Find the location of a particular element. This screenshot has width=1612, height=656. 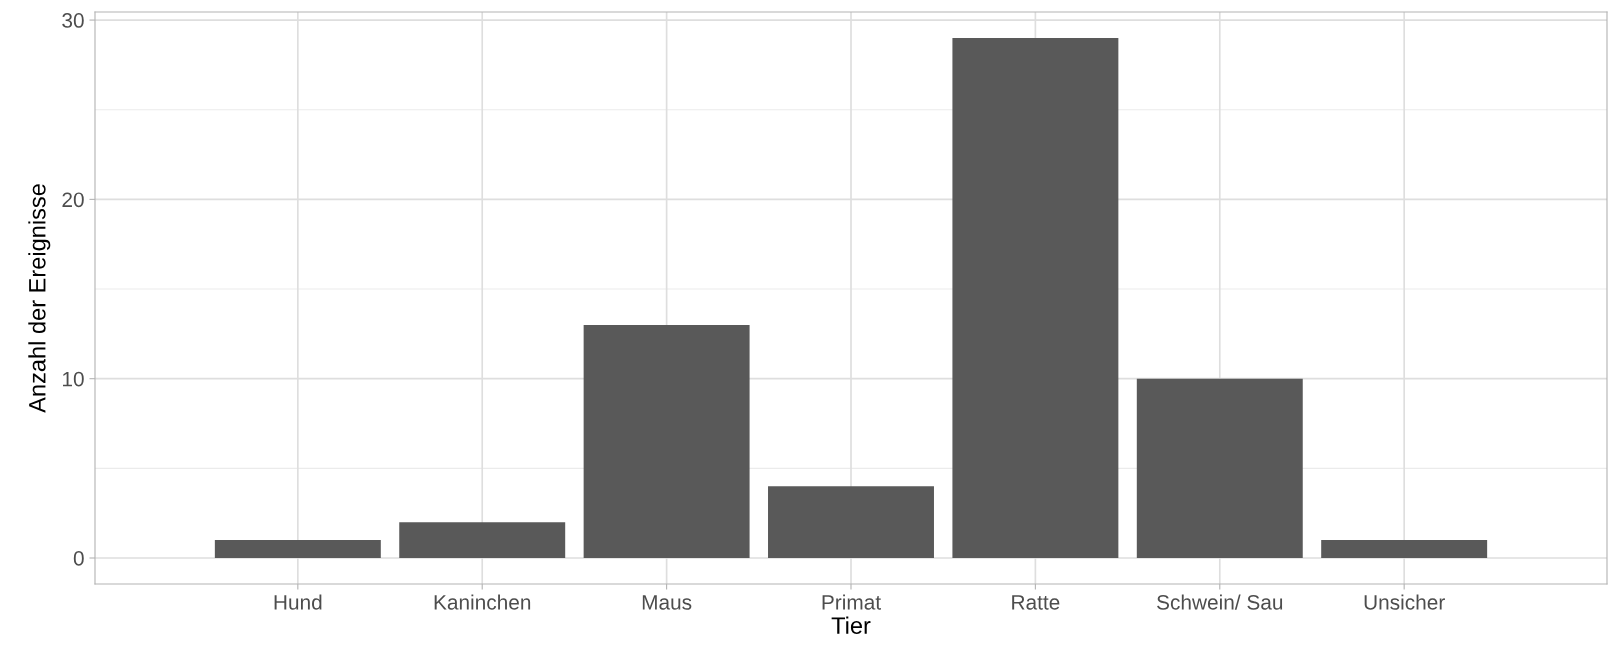

y-tick-label: 20 is located at coordinates (73, 200).